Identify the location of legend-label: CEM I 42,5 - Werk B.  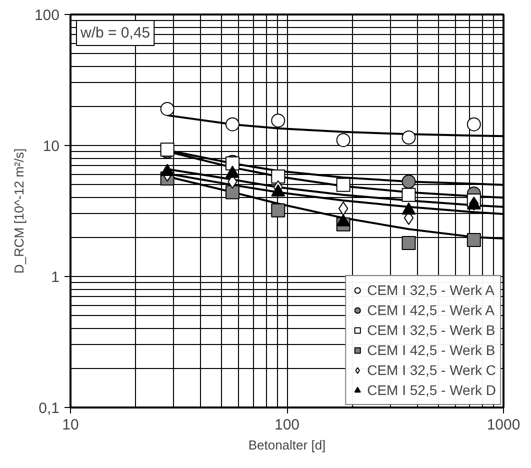
(431, 350).